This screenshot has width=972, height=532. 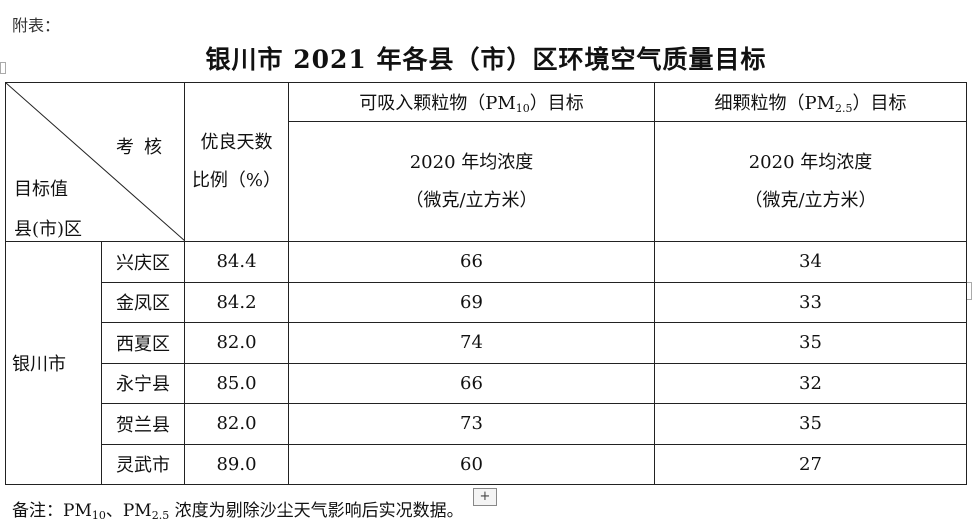 I want to click on pm10-header-prefix: 可吸入颗粒物（PM, so click(x=437, y=104).